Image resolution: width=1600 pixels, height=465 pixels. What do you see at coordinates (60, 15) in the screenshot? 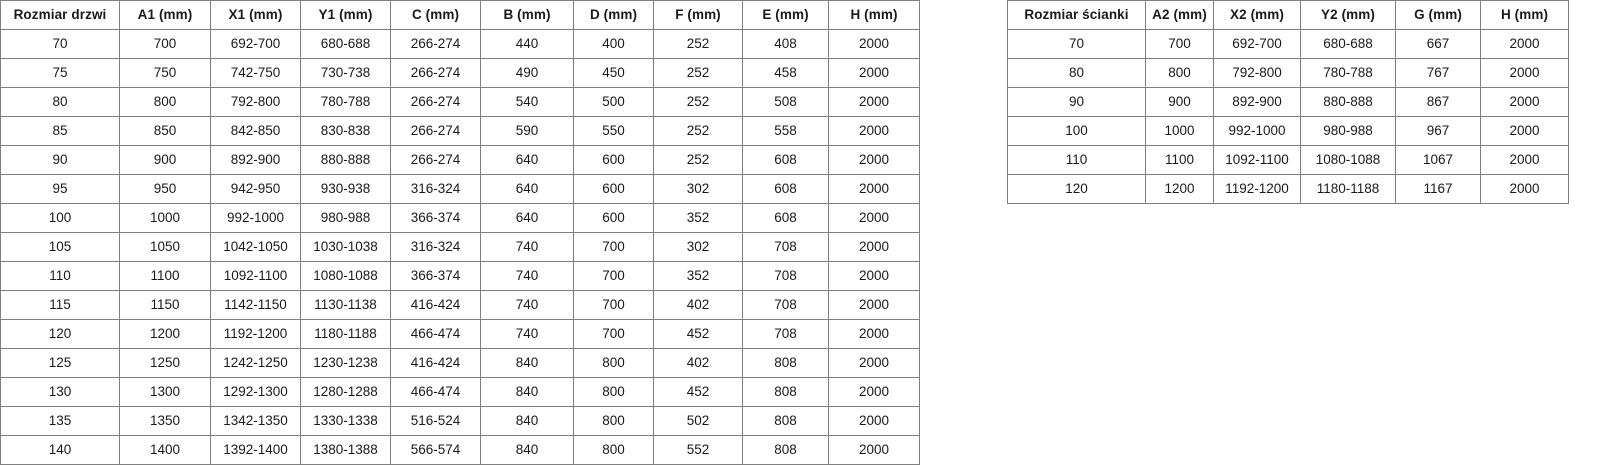
I see `column-header-rozmiar-drzwi: Rozmiar drzwi` at bounding box center [60, 15].